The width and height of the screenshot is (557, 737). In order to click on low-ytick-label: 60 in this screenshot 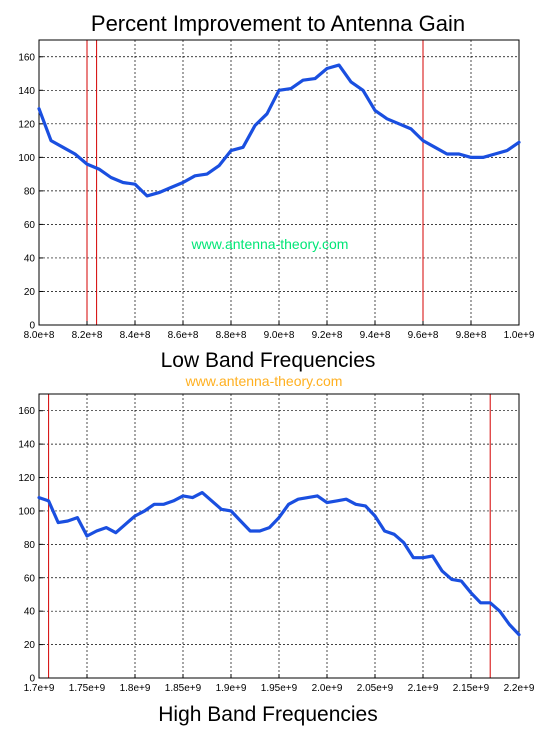, I will do `click(30, 225)`.